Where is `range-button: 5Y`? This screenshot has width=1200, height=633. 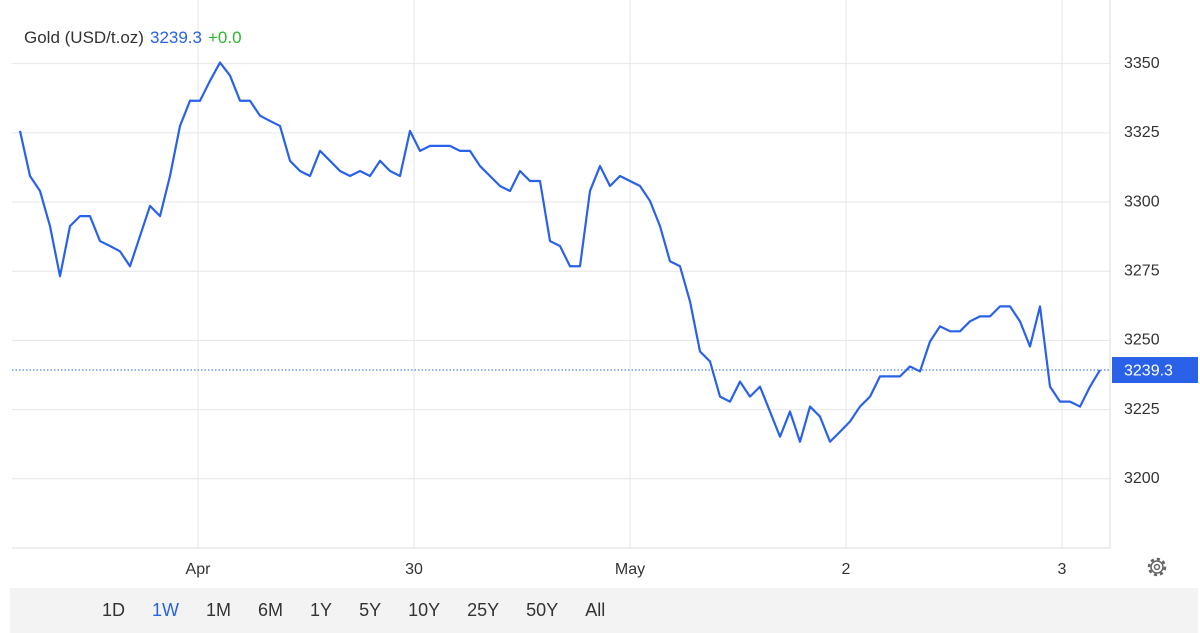
range-button: 5Y is located at coordinates (370, 610).